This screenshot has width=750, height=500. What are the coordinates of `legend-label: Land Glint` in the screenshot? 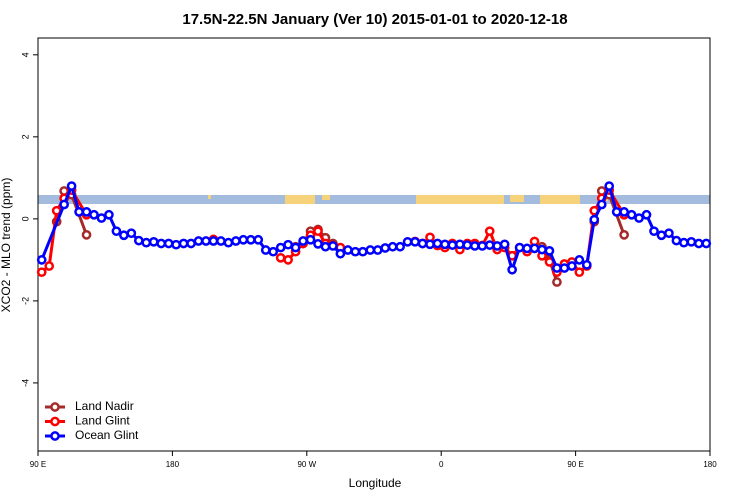 It's located at (102, 421).